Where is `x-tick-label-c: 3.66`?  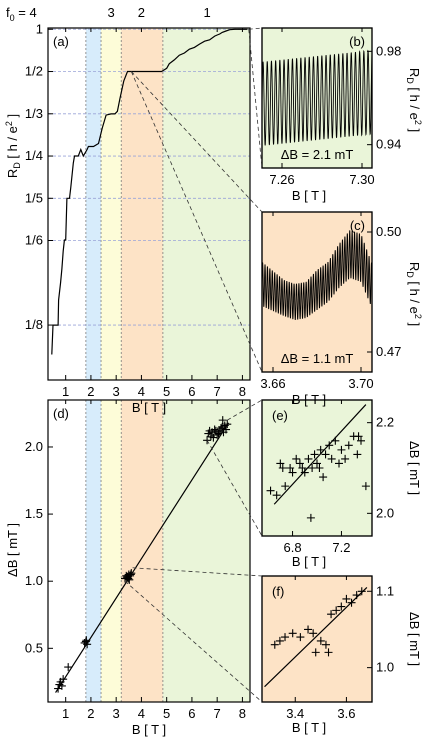
x-tick-label-c: 3.66 is located at coordinates (272, 383).